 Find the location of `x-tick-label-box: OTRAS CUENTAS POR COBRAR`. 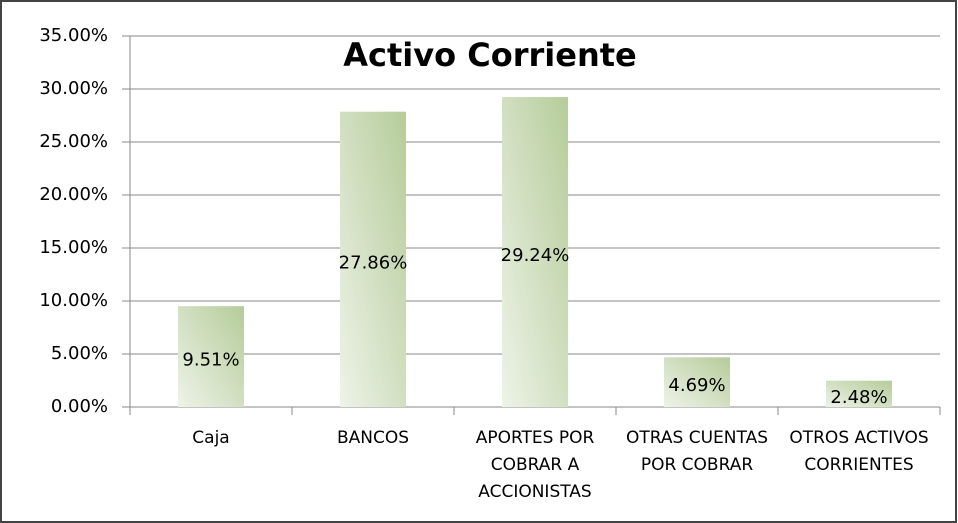

x-tick-label-box: OTRAS CUENTAS POR COBRAR is located at coordinates (697, 451).